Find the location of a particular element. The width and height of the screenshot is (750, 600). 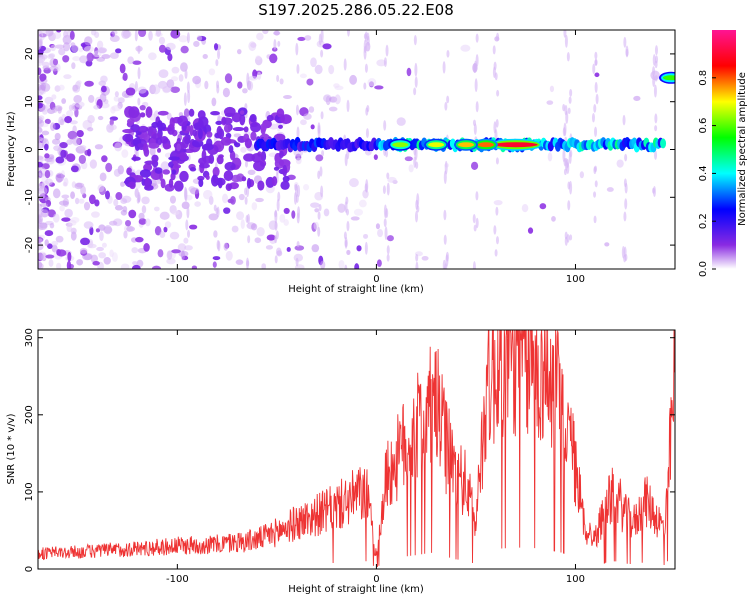

colorbar-ticks: 0.0 0.2 0.4 0.6 0.8 is located at coordinates (707, 173).